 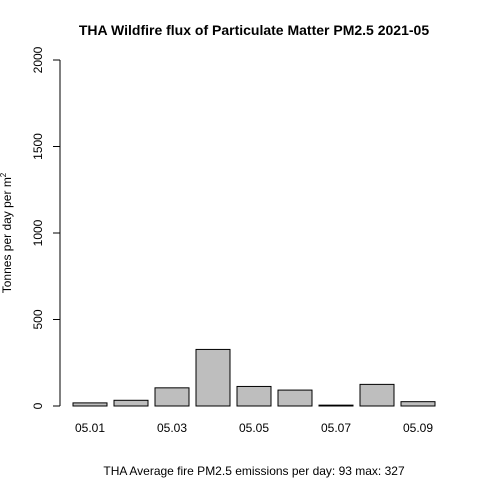 What do you see at coordinates (38, 59) in the screenshot?
I see `y-tick-label: 2000` at bounding box center [38, 59].